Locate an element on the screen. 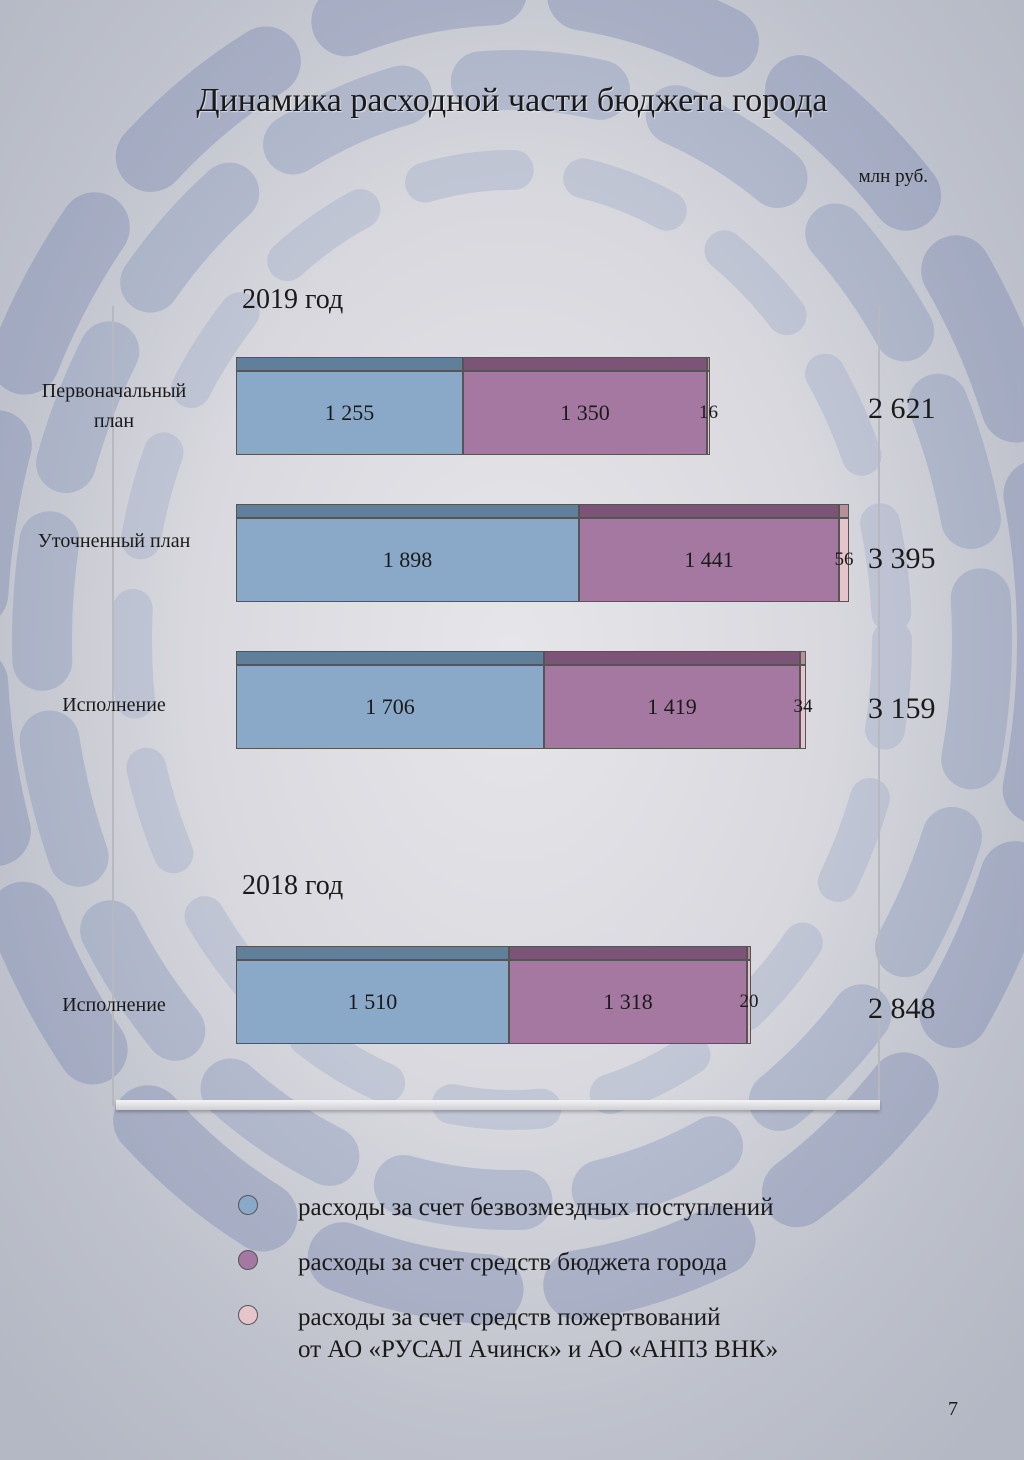  data-label: 34 is located at coordinates (803, 706).